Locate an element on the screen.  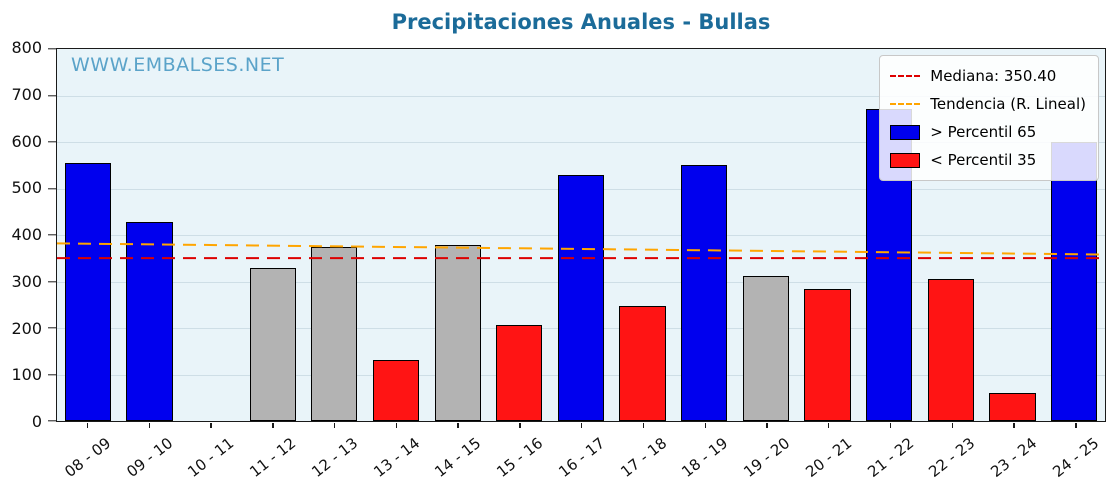
x-slot: 08 - 09 is located at coordinates (87, 461).